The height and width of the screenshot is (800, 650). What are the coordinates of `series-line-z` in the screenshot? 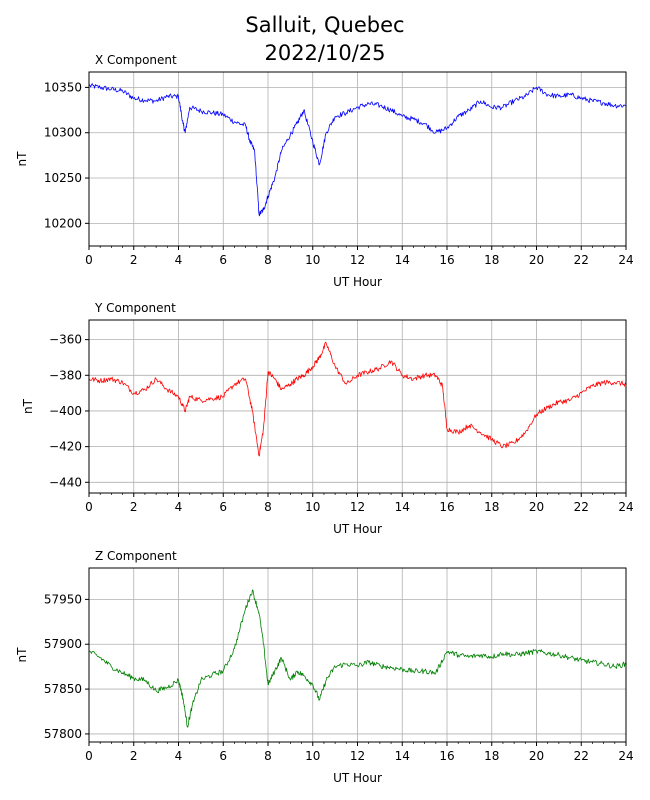 It's located at (357, 658).